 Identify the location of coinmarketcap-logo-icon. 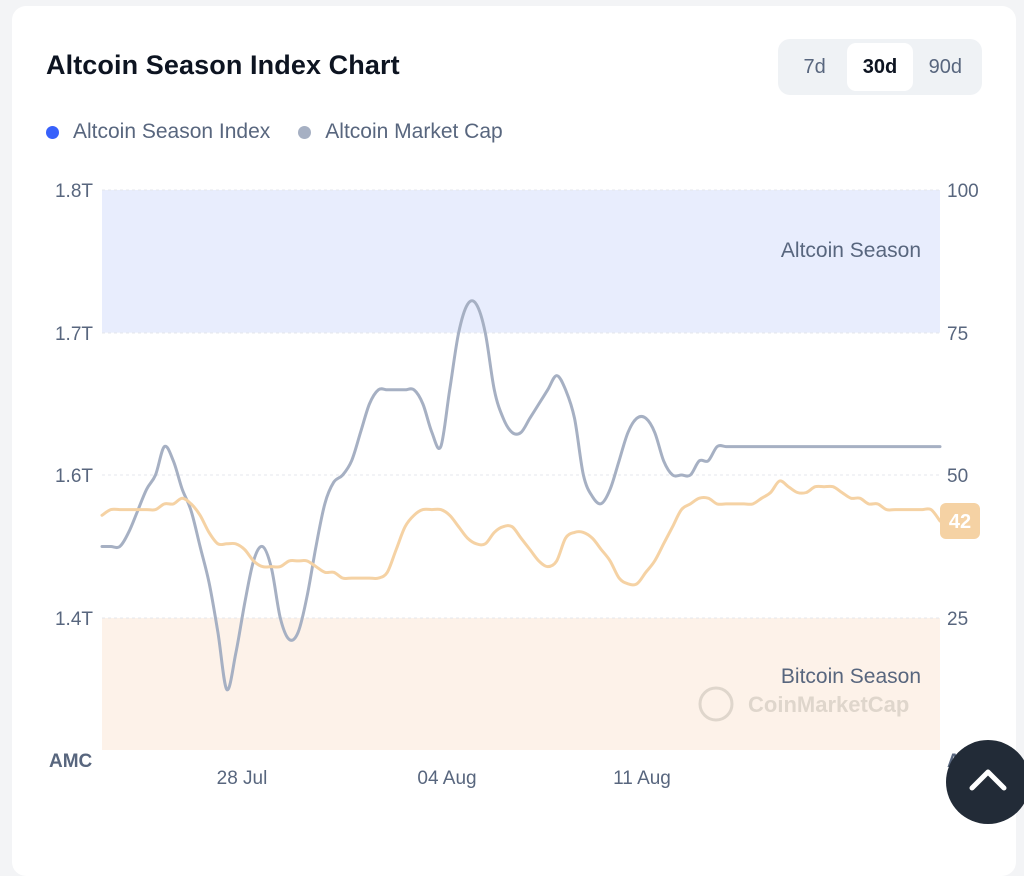
(716, 704).